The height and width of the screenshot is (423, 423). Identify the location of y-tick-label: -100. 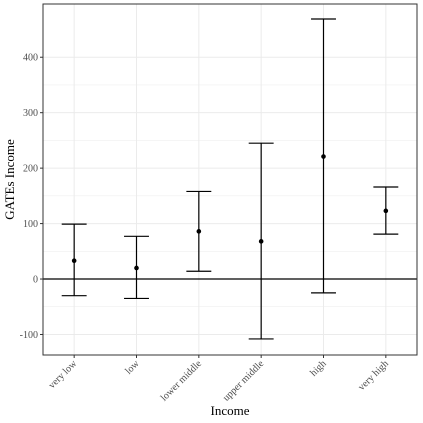
(29, 335).